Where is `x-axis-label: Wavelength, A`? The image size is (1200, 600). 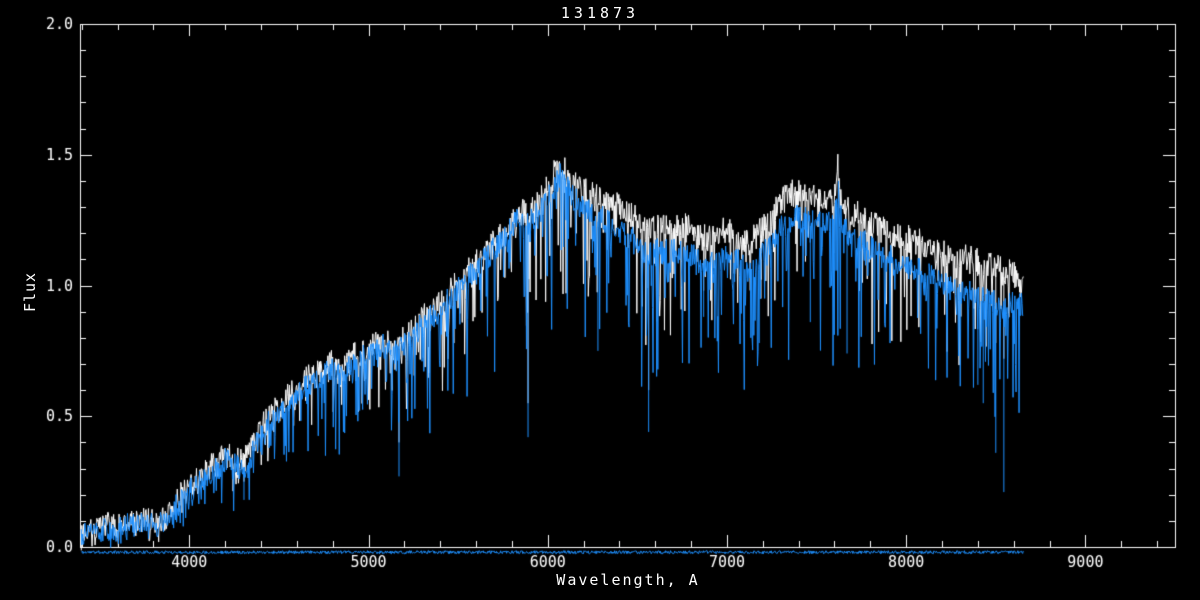 x-axis-label: Wavelength, A is located at coordinates (628, 580).